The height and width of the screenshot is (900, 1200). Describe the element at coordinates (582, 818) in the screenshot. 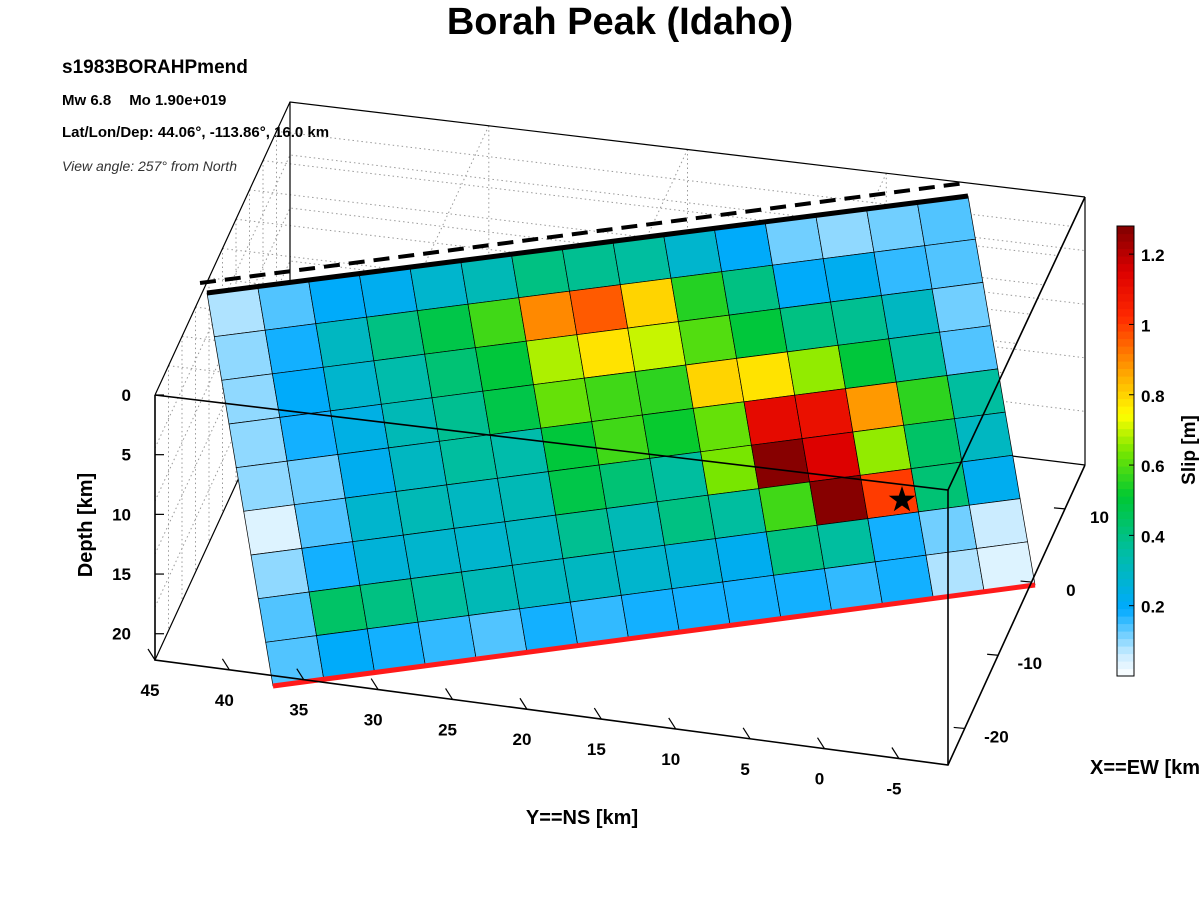

I see `y-axis-label: Y==NS [km]` at that location.